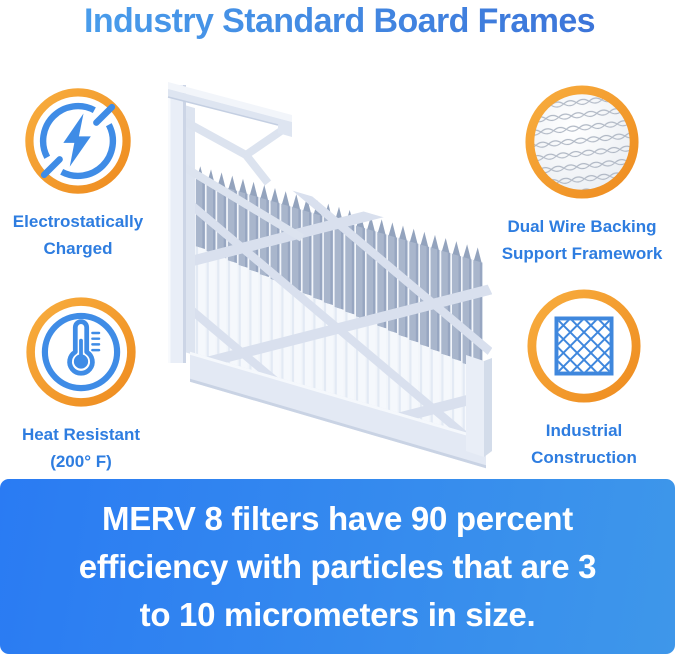  I want to click on banner-line-1: MERV 8 filters have 90 percent, so click(337, 518).